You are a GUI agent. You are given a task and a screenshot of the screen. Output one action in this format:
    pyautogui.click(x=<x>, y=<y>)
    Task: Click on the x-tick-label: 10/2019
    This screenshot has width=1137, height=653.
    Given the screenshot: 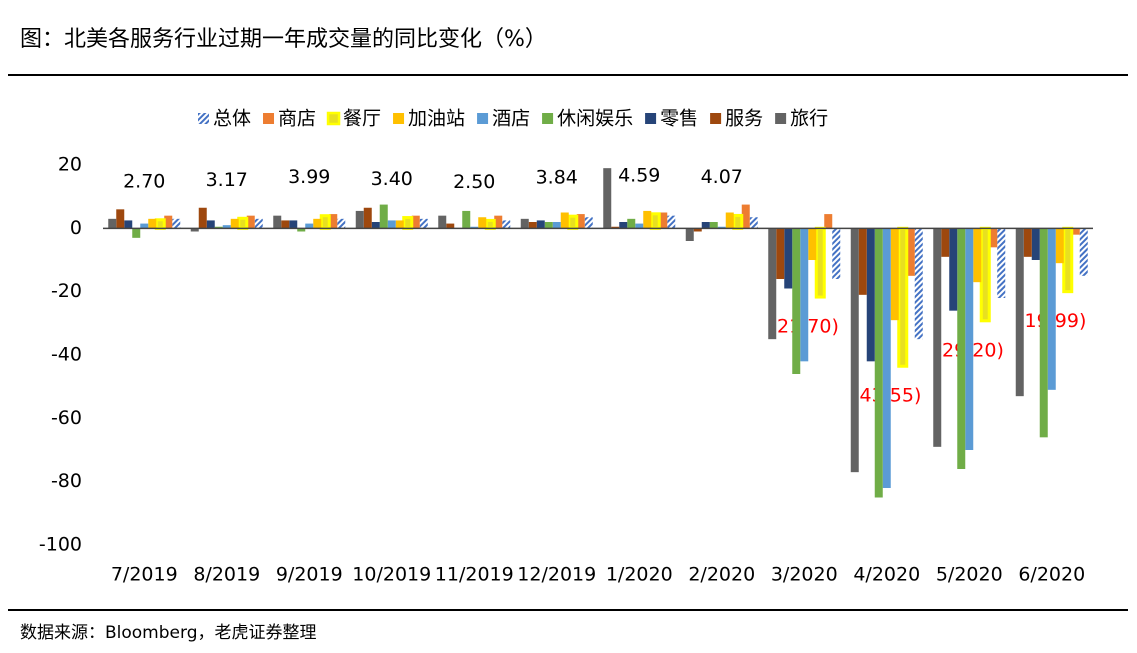 What is the action you would take?
    pyautogui.click(x=391, y=575)
    